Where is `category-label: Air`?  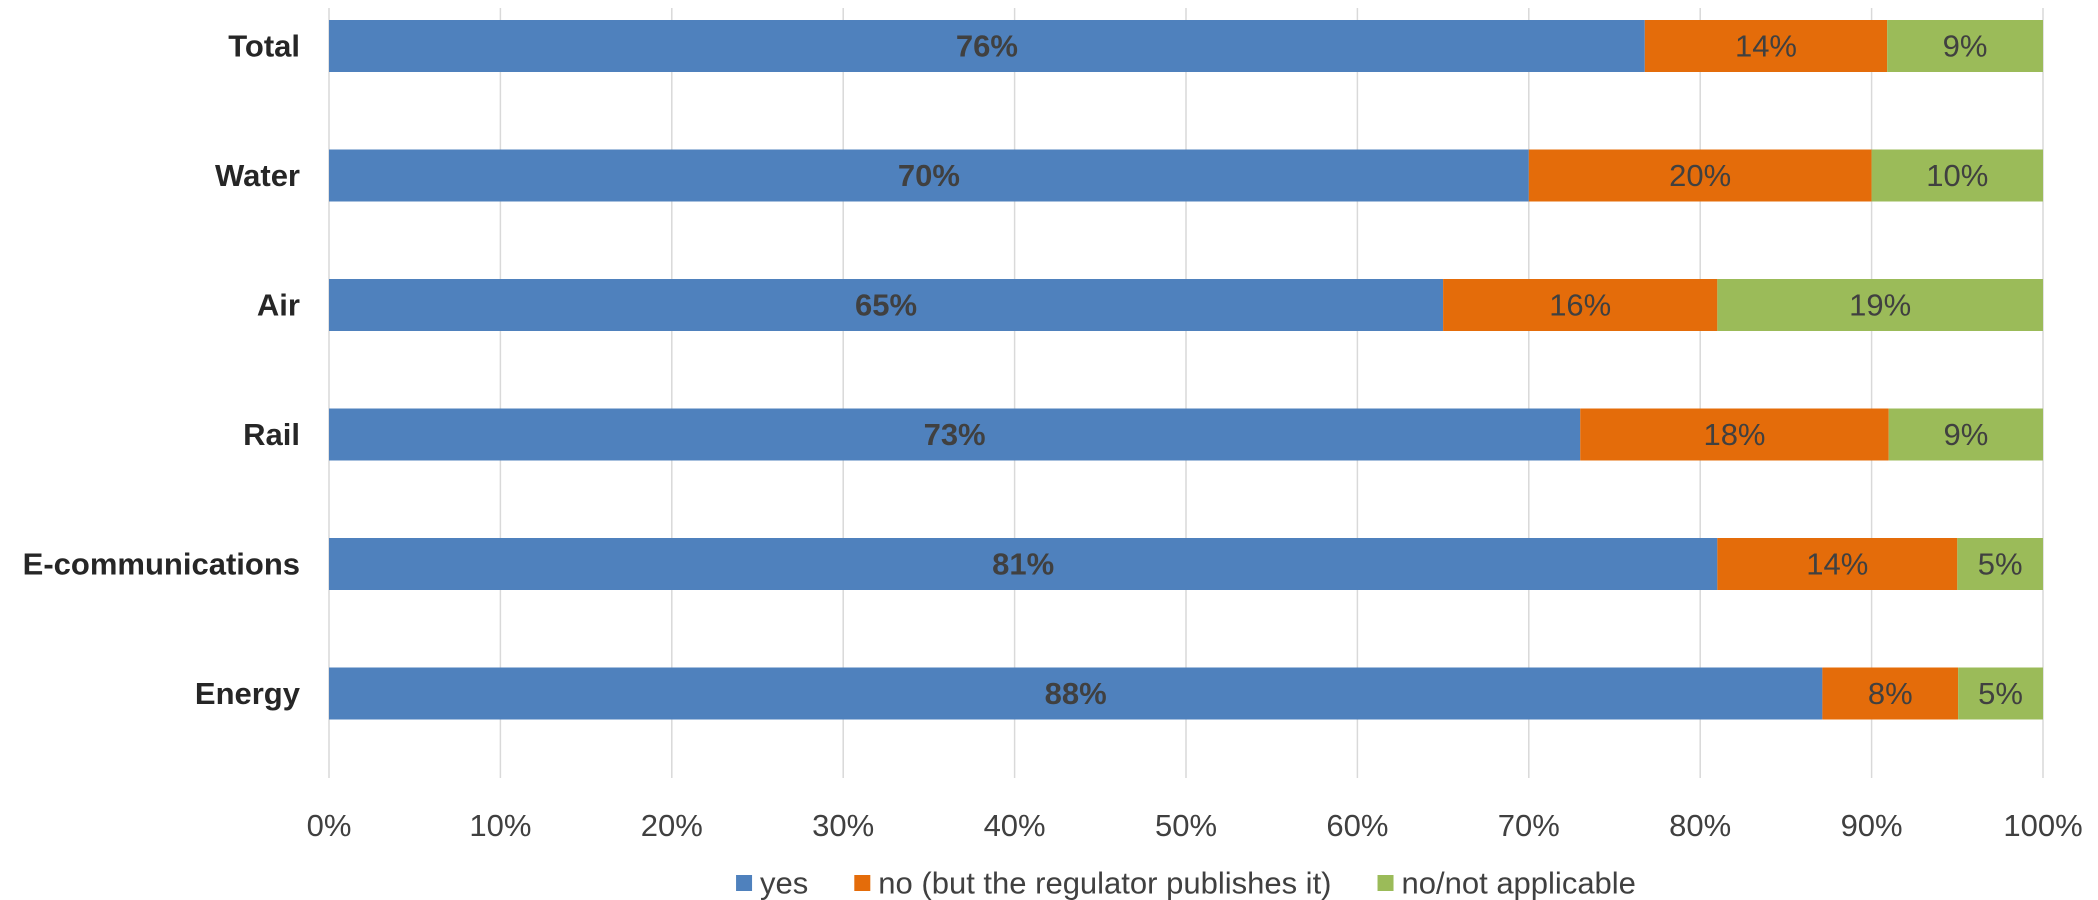 category-label: Air is located at coordinates (278, 305).